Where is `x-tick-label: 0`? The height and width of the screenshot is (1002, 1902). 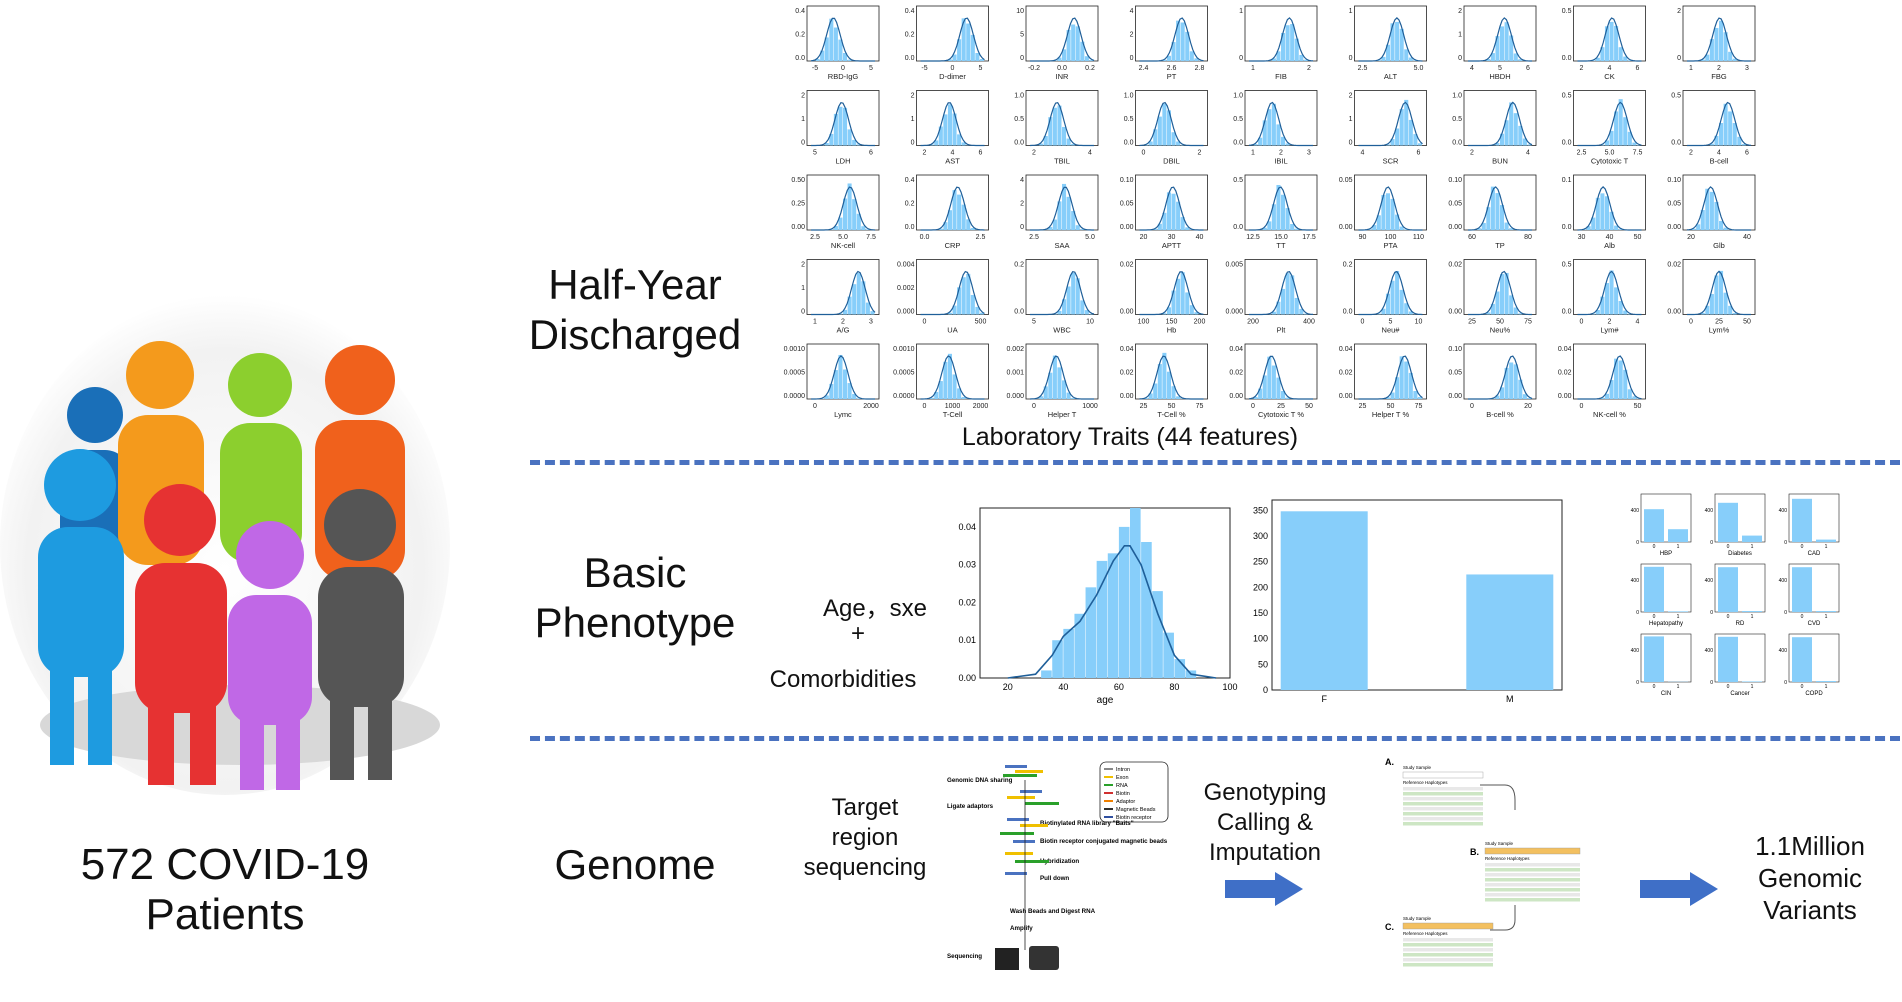 x-tick-label: 0 is located at coordinates (1802, 617).